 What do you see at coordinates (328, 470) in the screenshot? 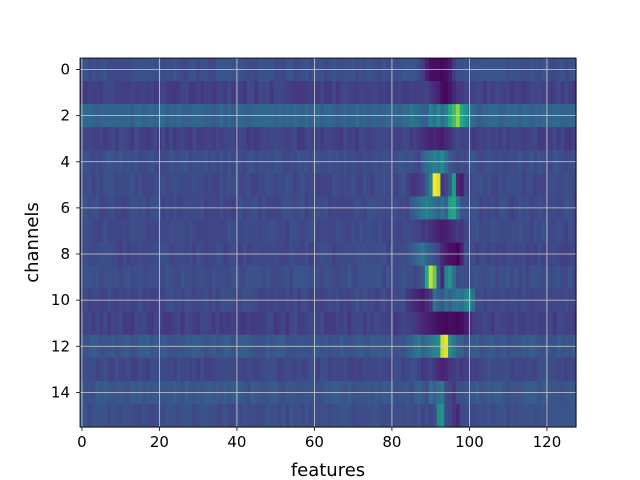
I see `x-axis-label: features` at bounding box center [328, 470].